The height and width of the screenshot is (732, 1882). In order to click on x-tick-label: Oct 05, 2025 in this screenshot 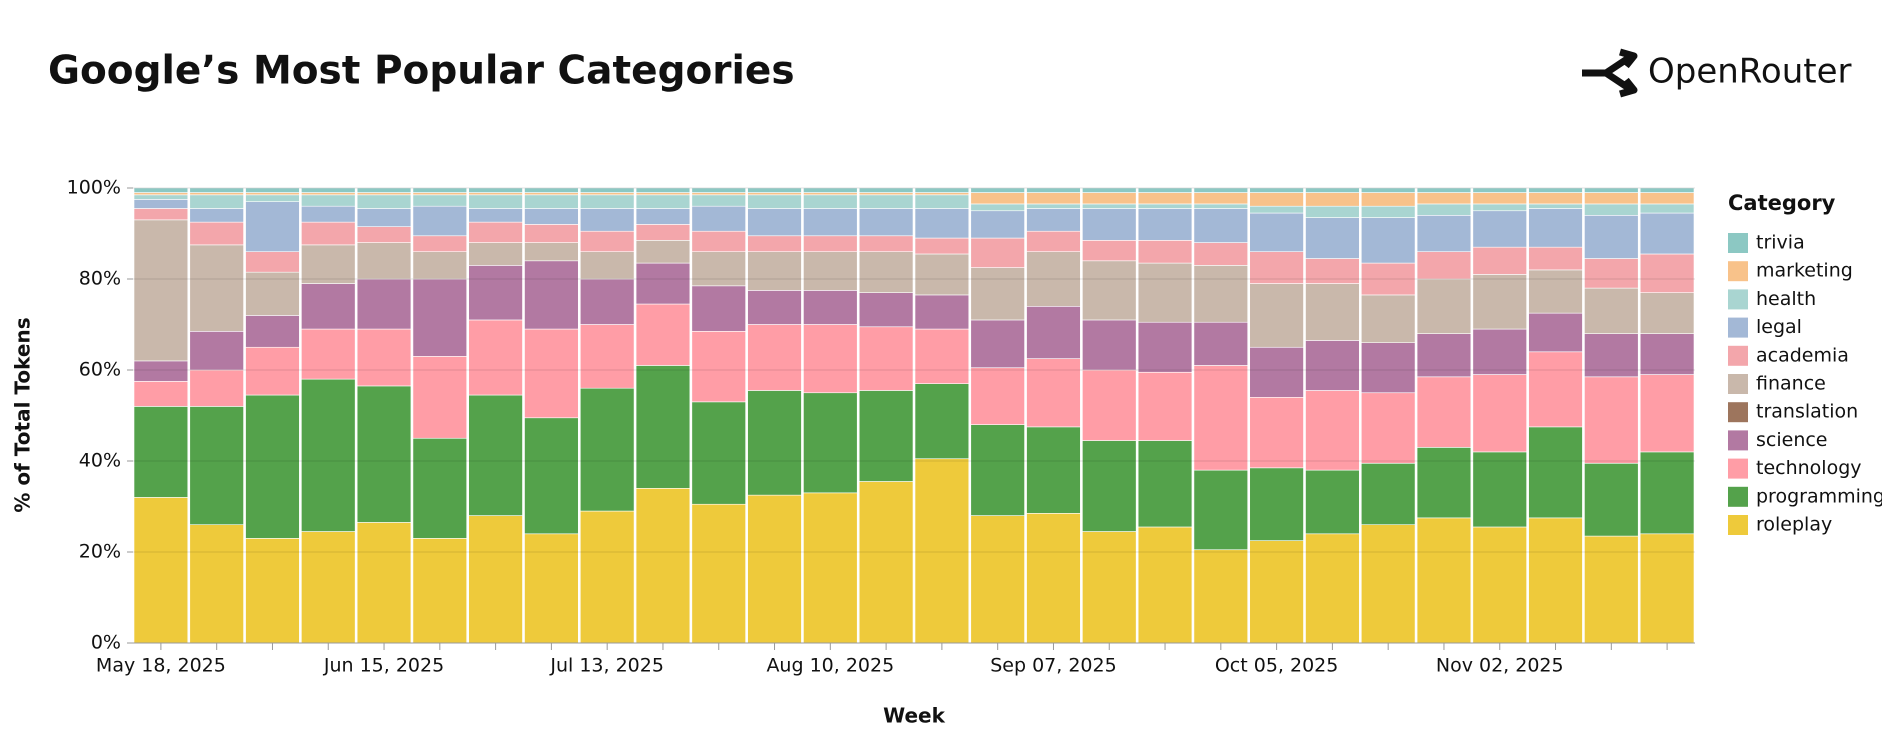, I will do `click(1277, 666)`.